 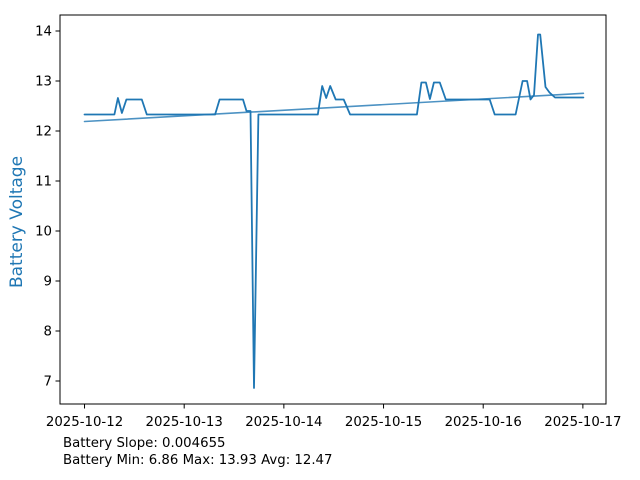 What do you see at coordinates (43, 82) in the screenshot?
I see `y-tick-label: 13` at bounding box center [43, 82].